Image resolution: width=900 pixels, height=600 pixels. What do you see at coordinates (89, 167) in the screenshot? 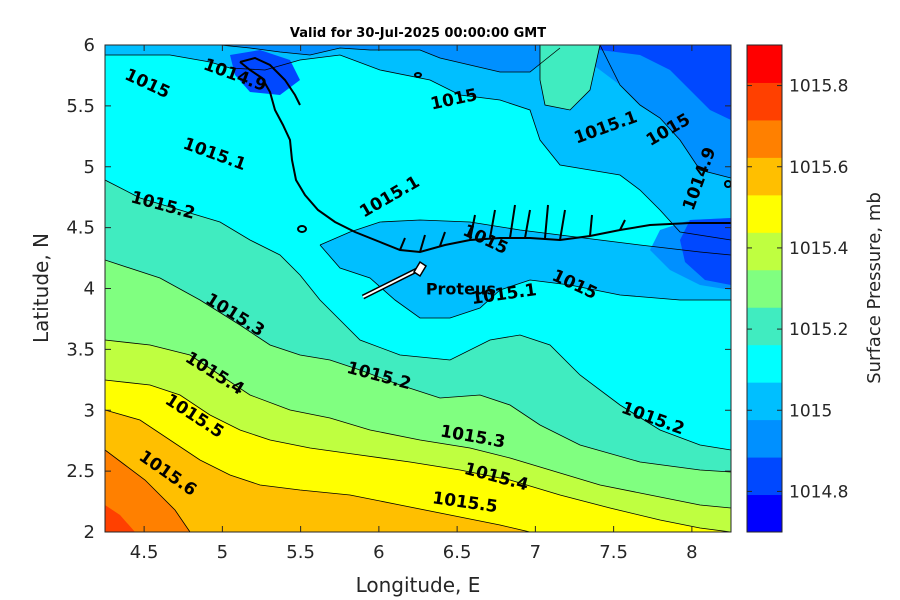
I see `y-tick-label: 5` at bounding box center [89, 167].